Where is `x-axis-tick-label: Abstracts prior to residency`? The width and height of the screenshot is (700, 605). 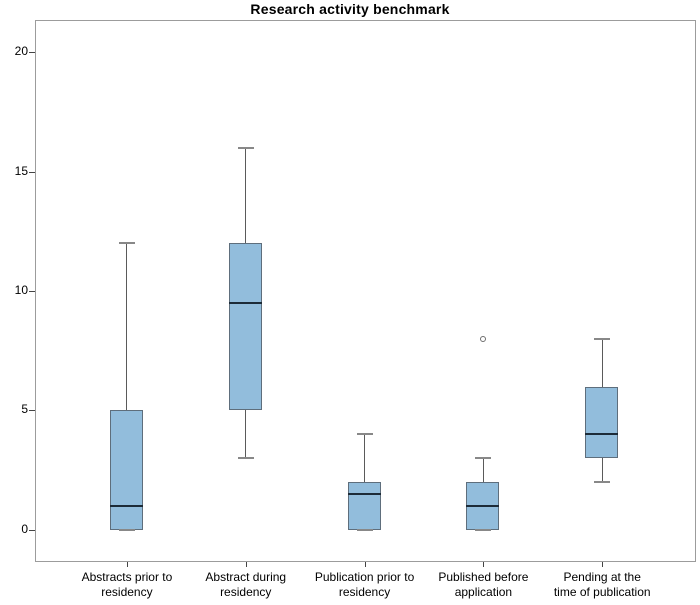 x-axis-tick-label: Abstracts prior to residency is located at coordinates (127, 585).